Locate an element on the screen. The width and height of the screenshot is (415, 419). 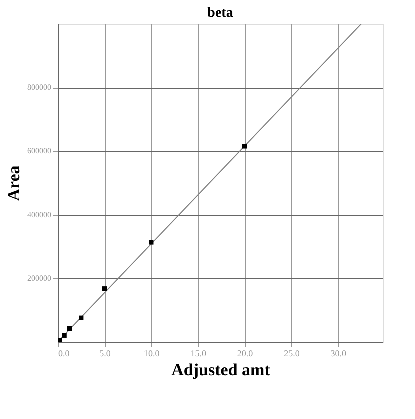
chart-title: beta is located at coordinates (221, 13).